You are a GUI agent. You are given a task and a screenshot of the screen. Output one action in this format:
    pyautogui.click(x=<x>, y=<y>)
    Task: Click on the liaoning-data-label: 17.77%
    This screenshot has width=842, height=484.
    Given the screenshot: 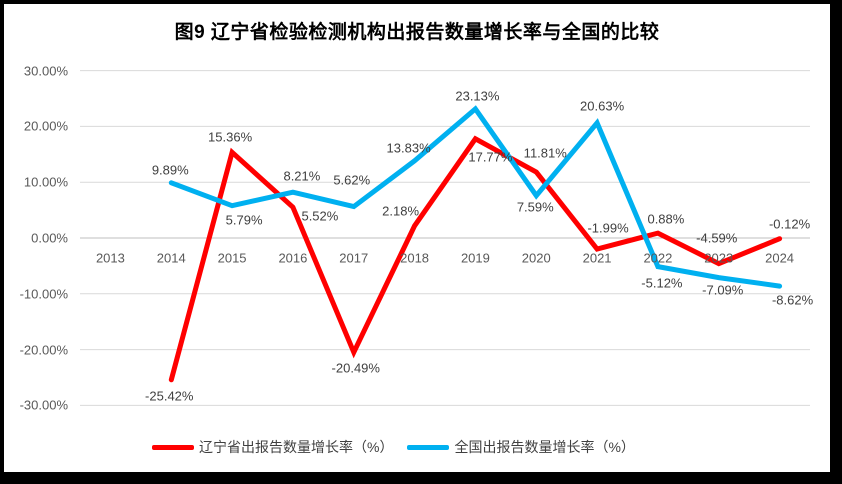 What is the action you would take?
    pyautogui.click(x=490, y=157)
    